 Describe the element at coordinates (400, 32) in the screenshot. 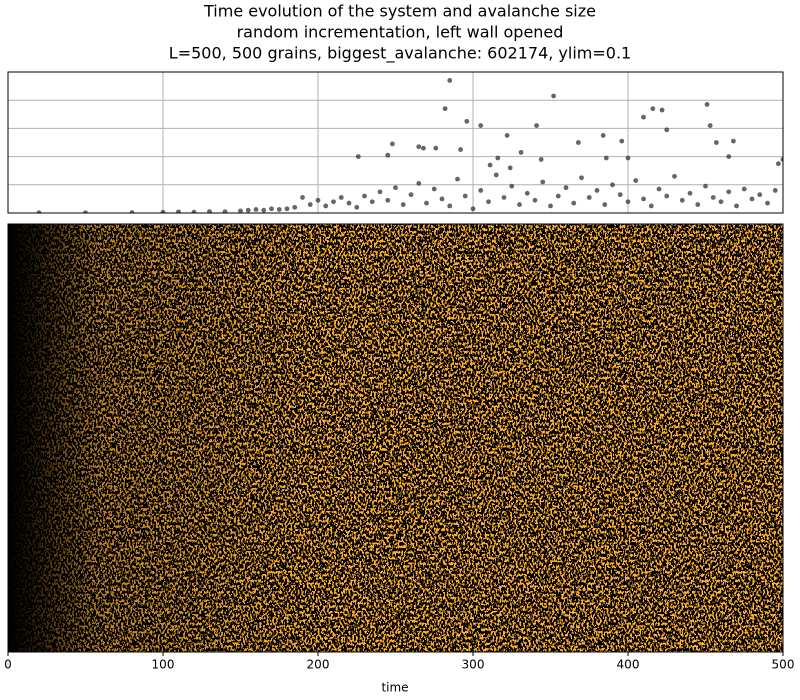

I see `chart-subtitle: random incrementation, left wall opened` at that location.